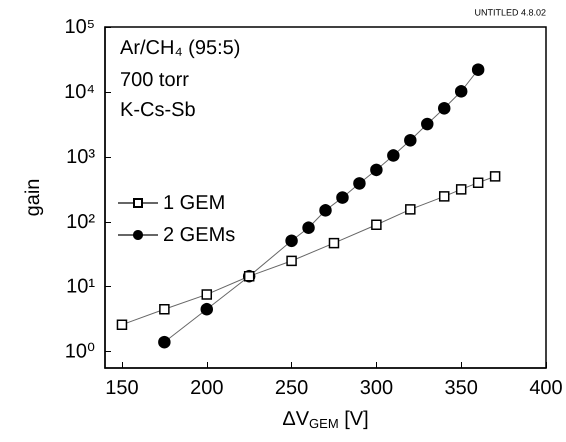 This screenshot has height=442, width=566. Describe the element at coordinates (291, 388) in the screenshot. I see `x-tick-label: 250` at that location.